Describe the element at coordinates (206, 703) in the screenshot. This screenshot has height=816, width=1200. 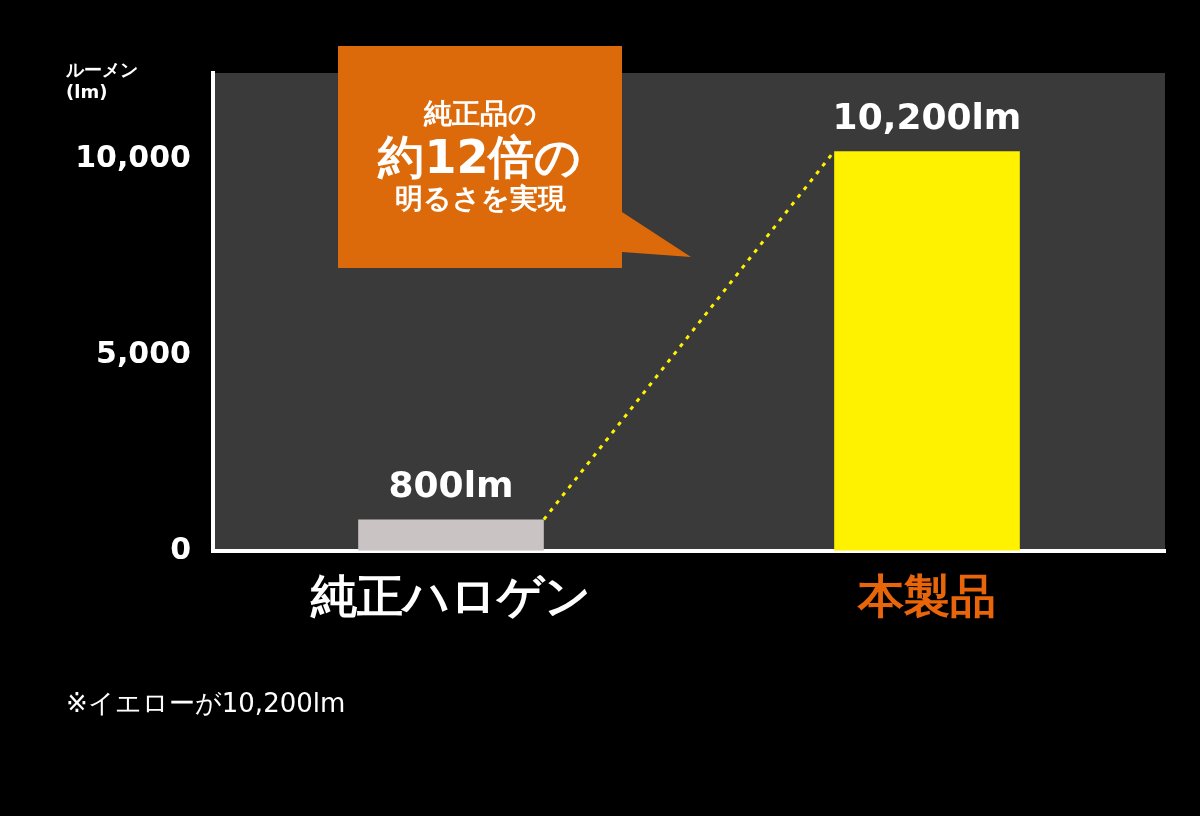
I see `text: ※イエローが10,200lm` at that location.